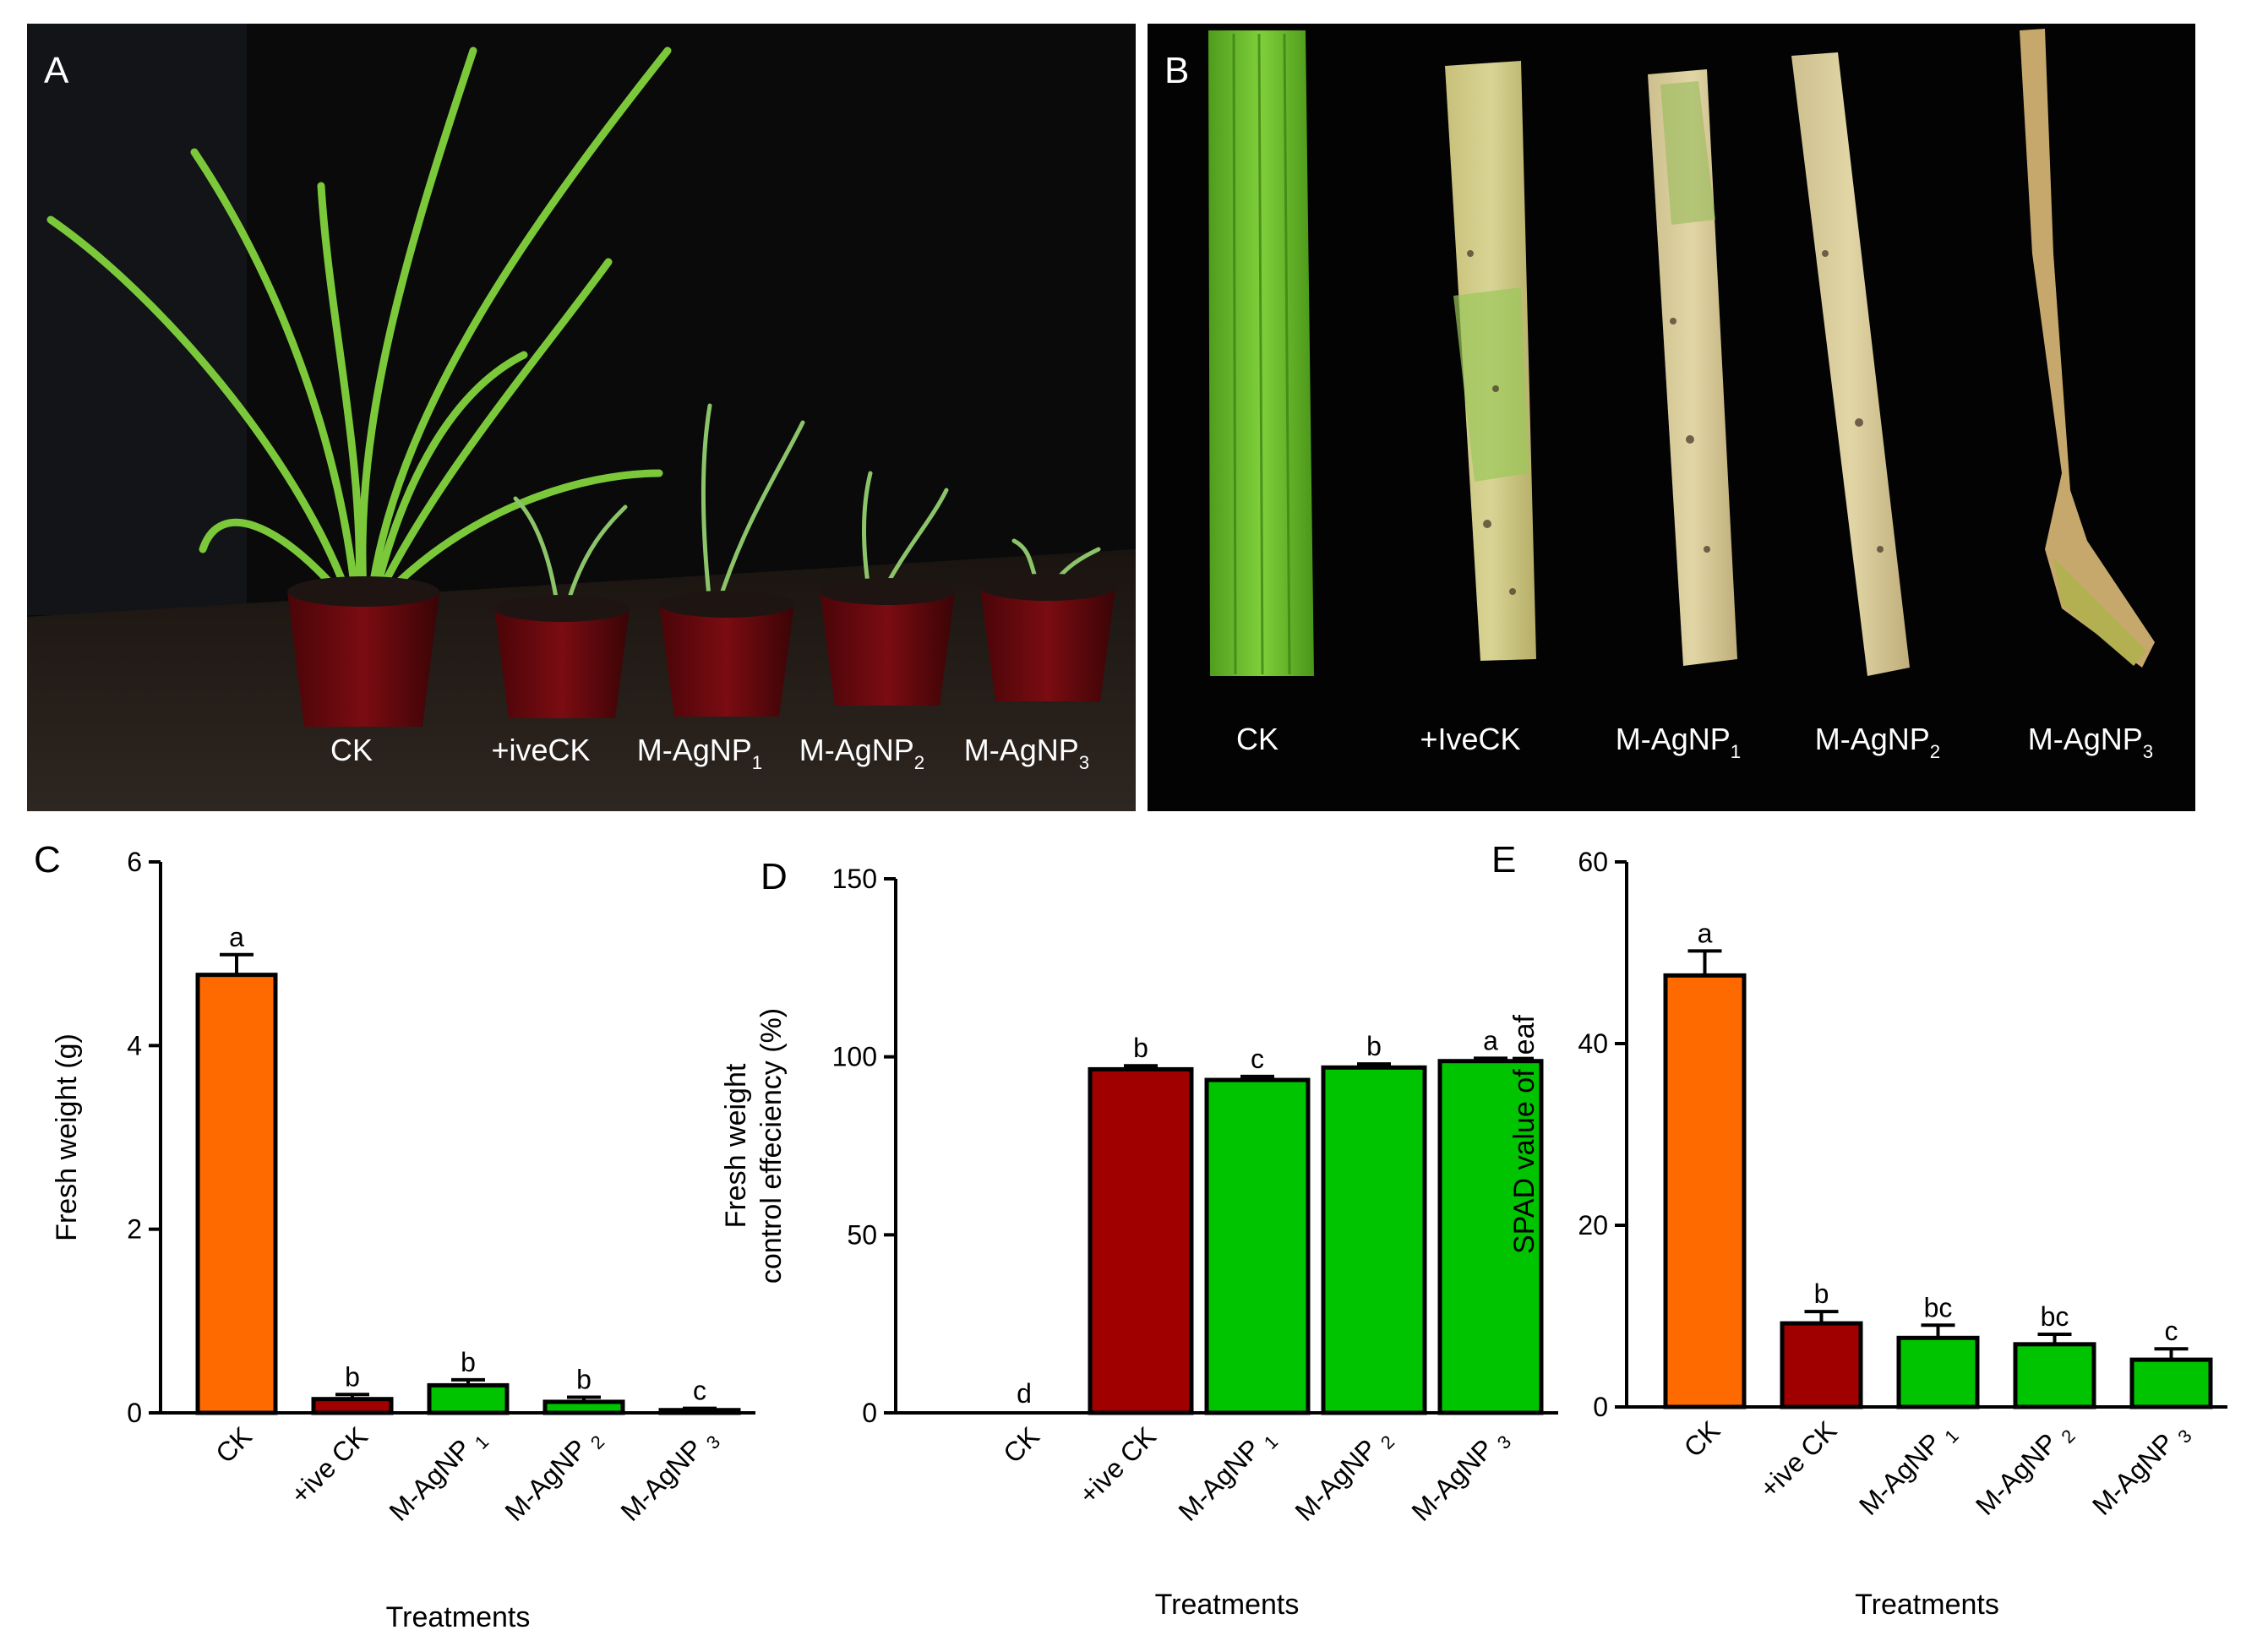 The image size is (2268, 1641). I want to click on panel-a-letter: A, so click(56, 70).